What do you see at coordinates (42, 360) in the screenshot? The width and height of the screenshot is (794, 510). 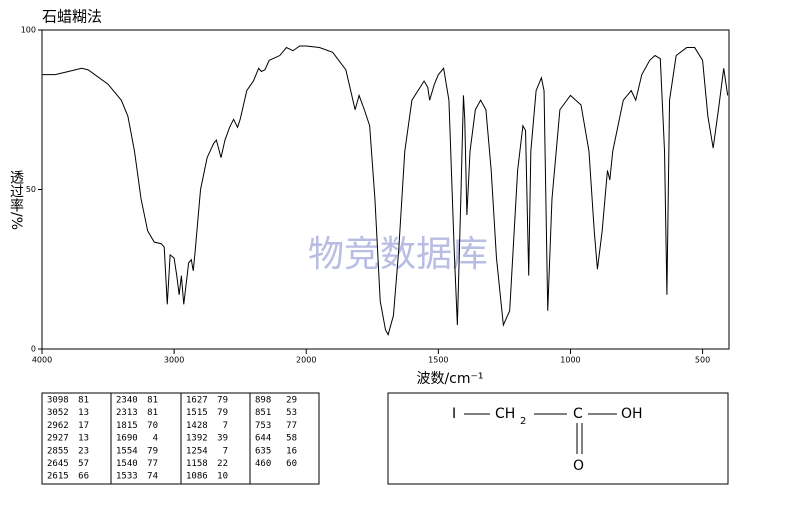 I see `x-tick-label: 4000` at bounding box center [42, 360].